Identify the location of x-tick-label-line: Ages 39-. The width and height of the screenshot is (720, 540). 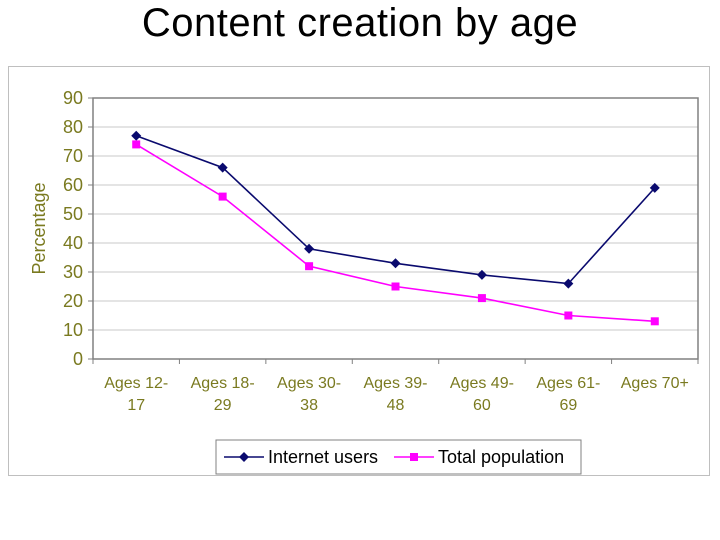
(395, 383).